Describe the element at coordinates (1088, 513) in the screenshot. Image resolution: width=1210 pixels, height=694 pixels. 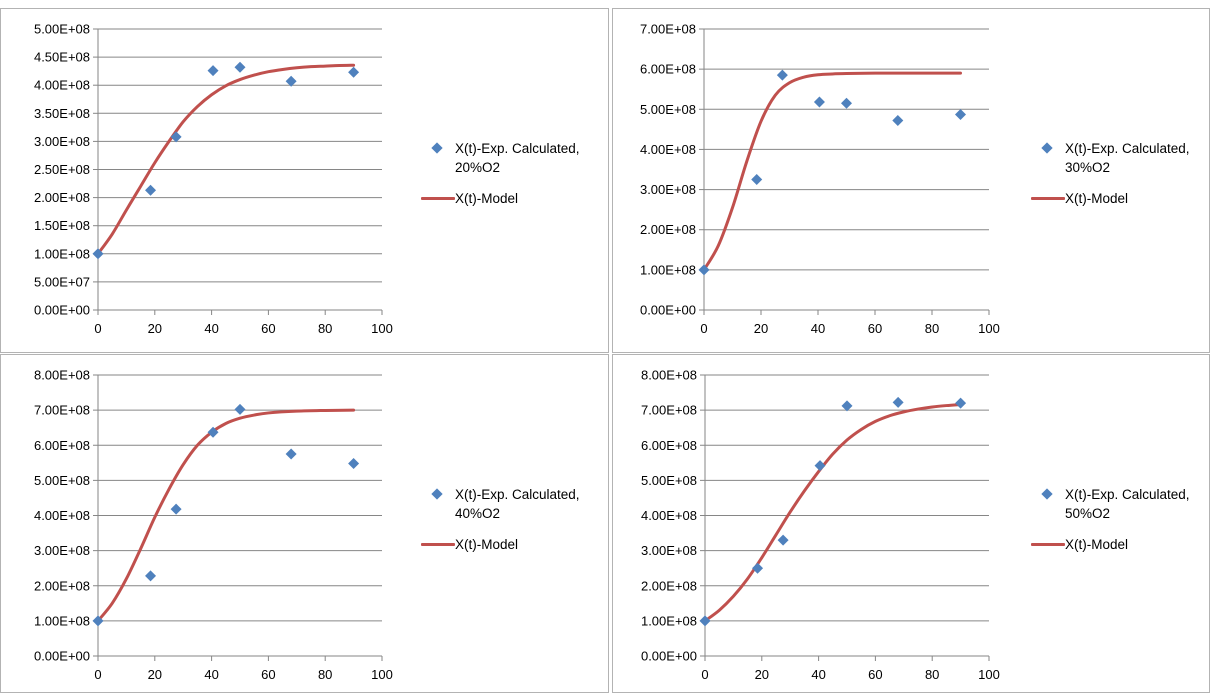
I see `legend-label-line2: 50%O2` at that location.